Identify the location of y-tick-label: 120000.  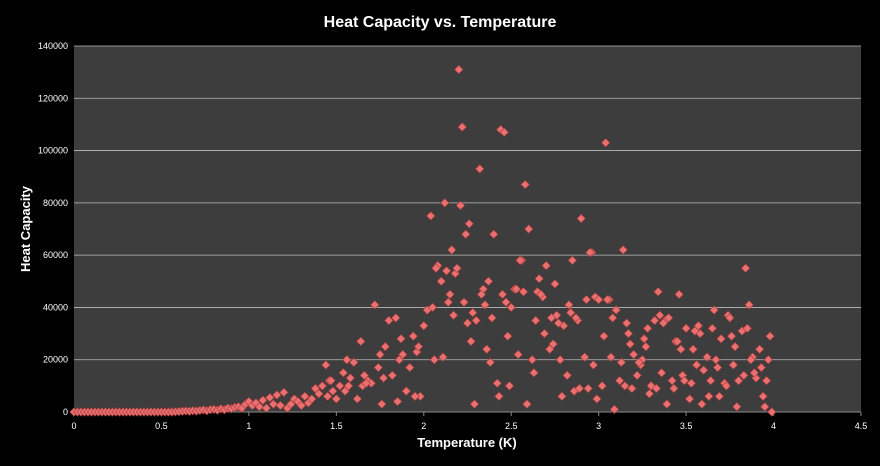
(53, 98).